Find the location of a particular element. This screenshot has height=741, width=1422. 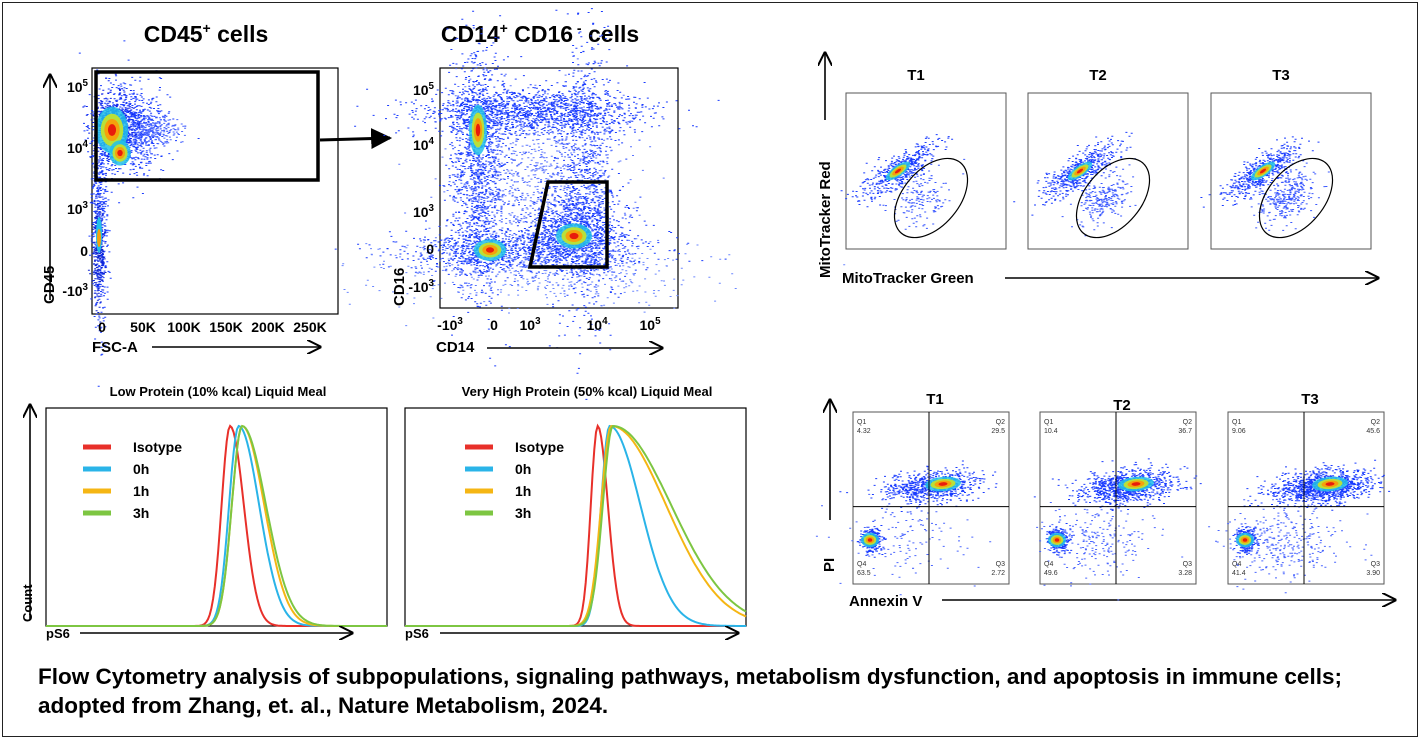

hist-high-plot-area is located at coordinates (575, 517).